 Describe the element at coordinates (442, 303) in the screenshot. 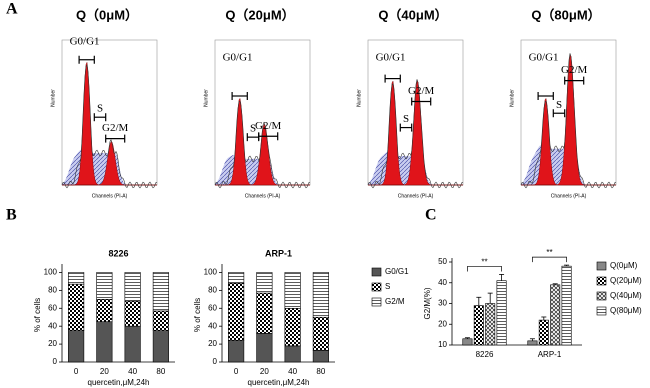

I see `y-tick-label: 30` at that location.